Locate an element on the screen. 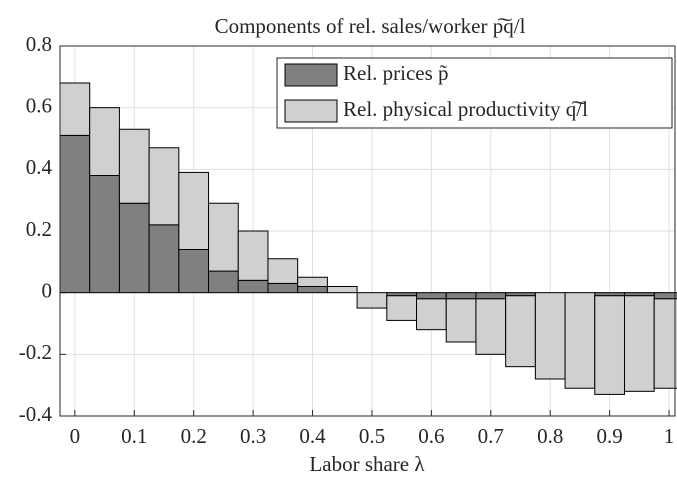 Image resolution: width=677 pixels, height=484 pixels. legend-box is located at coordinates (474, 93).